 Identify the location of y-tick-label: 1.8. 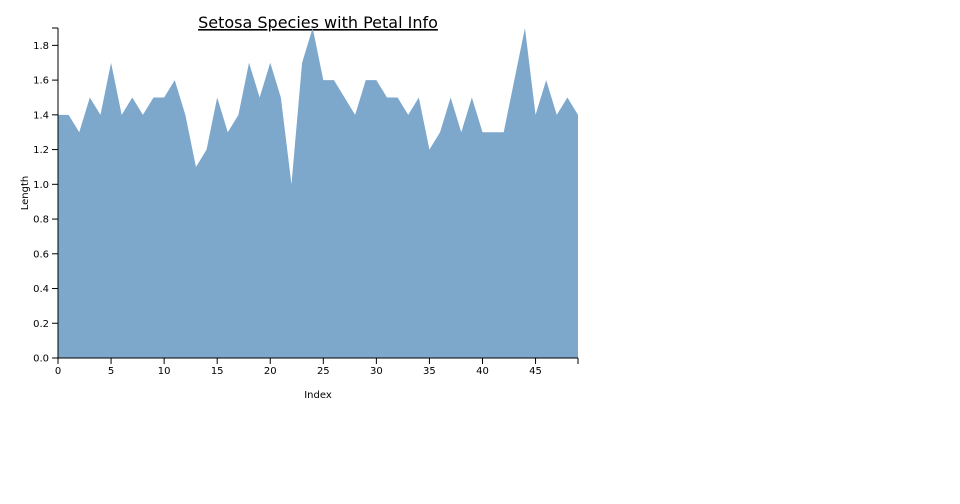
(41, 46).